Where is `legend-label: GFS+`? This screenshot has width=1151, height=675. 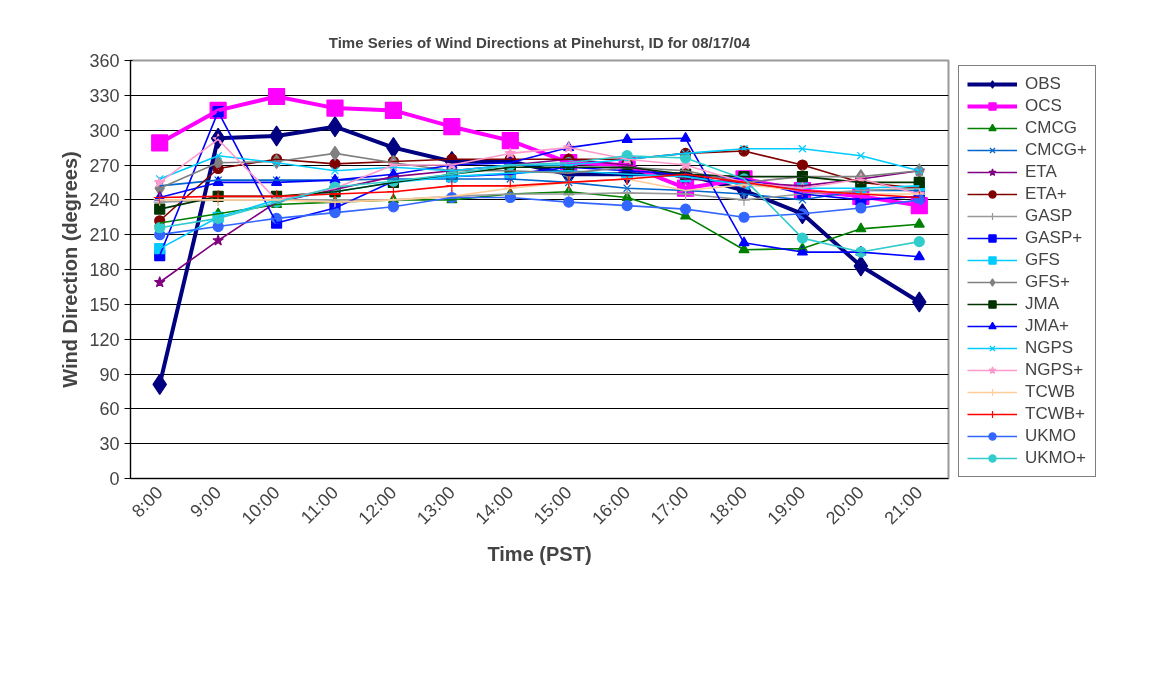 legend-label: GFS+ is located at coordinates (1047, 282).